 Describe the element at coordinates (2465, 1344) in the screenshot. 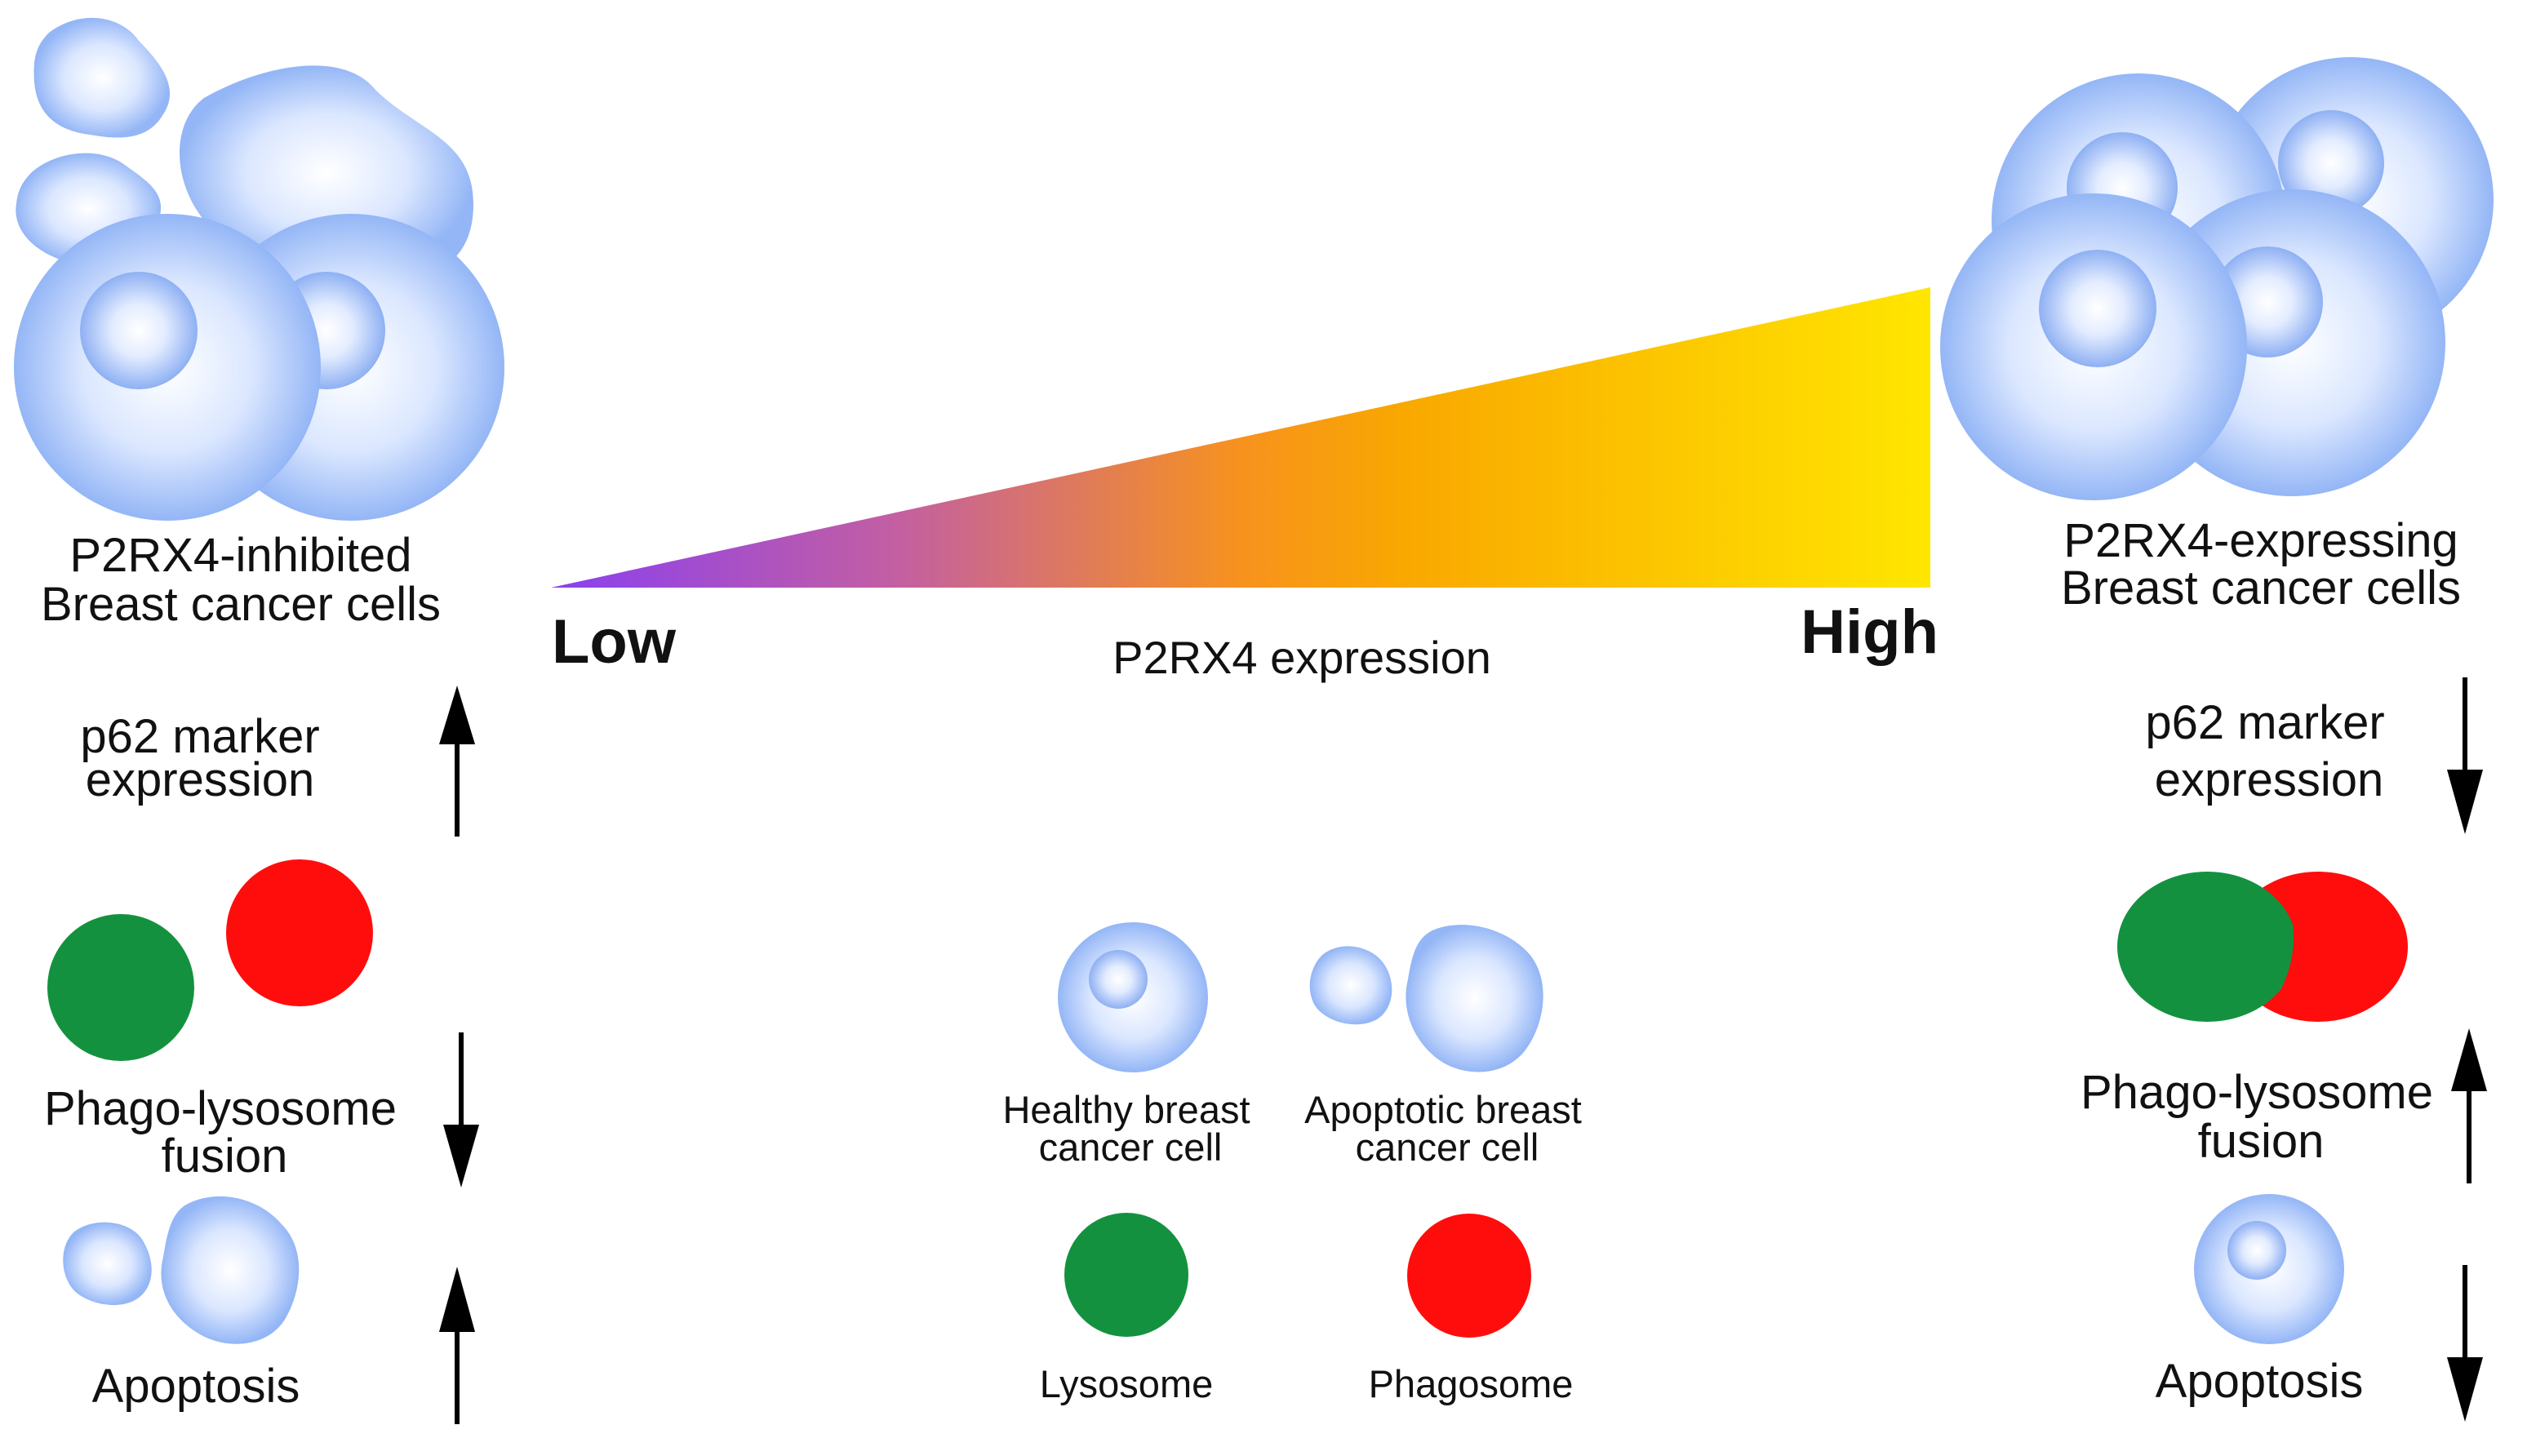

I see `right-apoptosis-down-arrow` at that location.